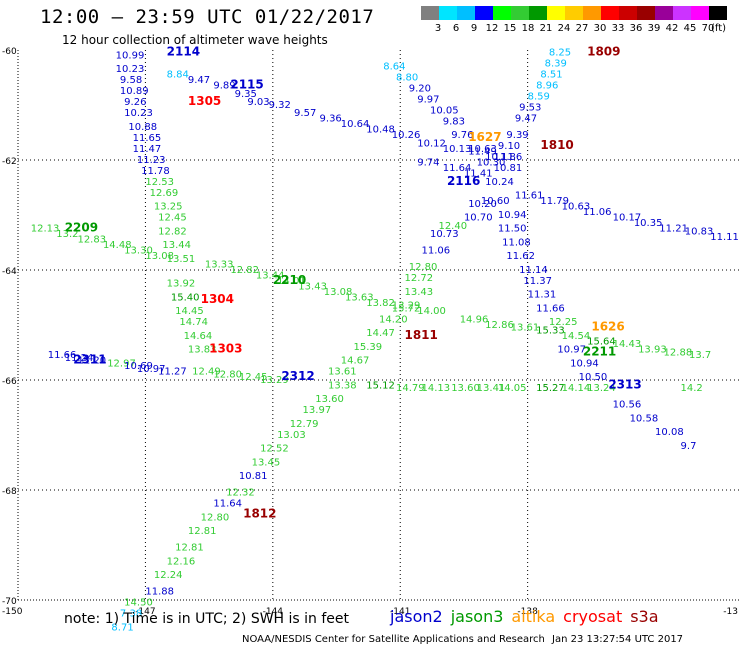 Image resolution: width=740 pixels, height=650 pixels. What do you see at coordinates (452, 226) in the screenshot?
I see `swh-value-label: 12.40` at bounding box center [452, 226].